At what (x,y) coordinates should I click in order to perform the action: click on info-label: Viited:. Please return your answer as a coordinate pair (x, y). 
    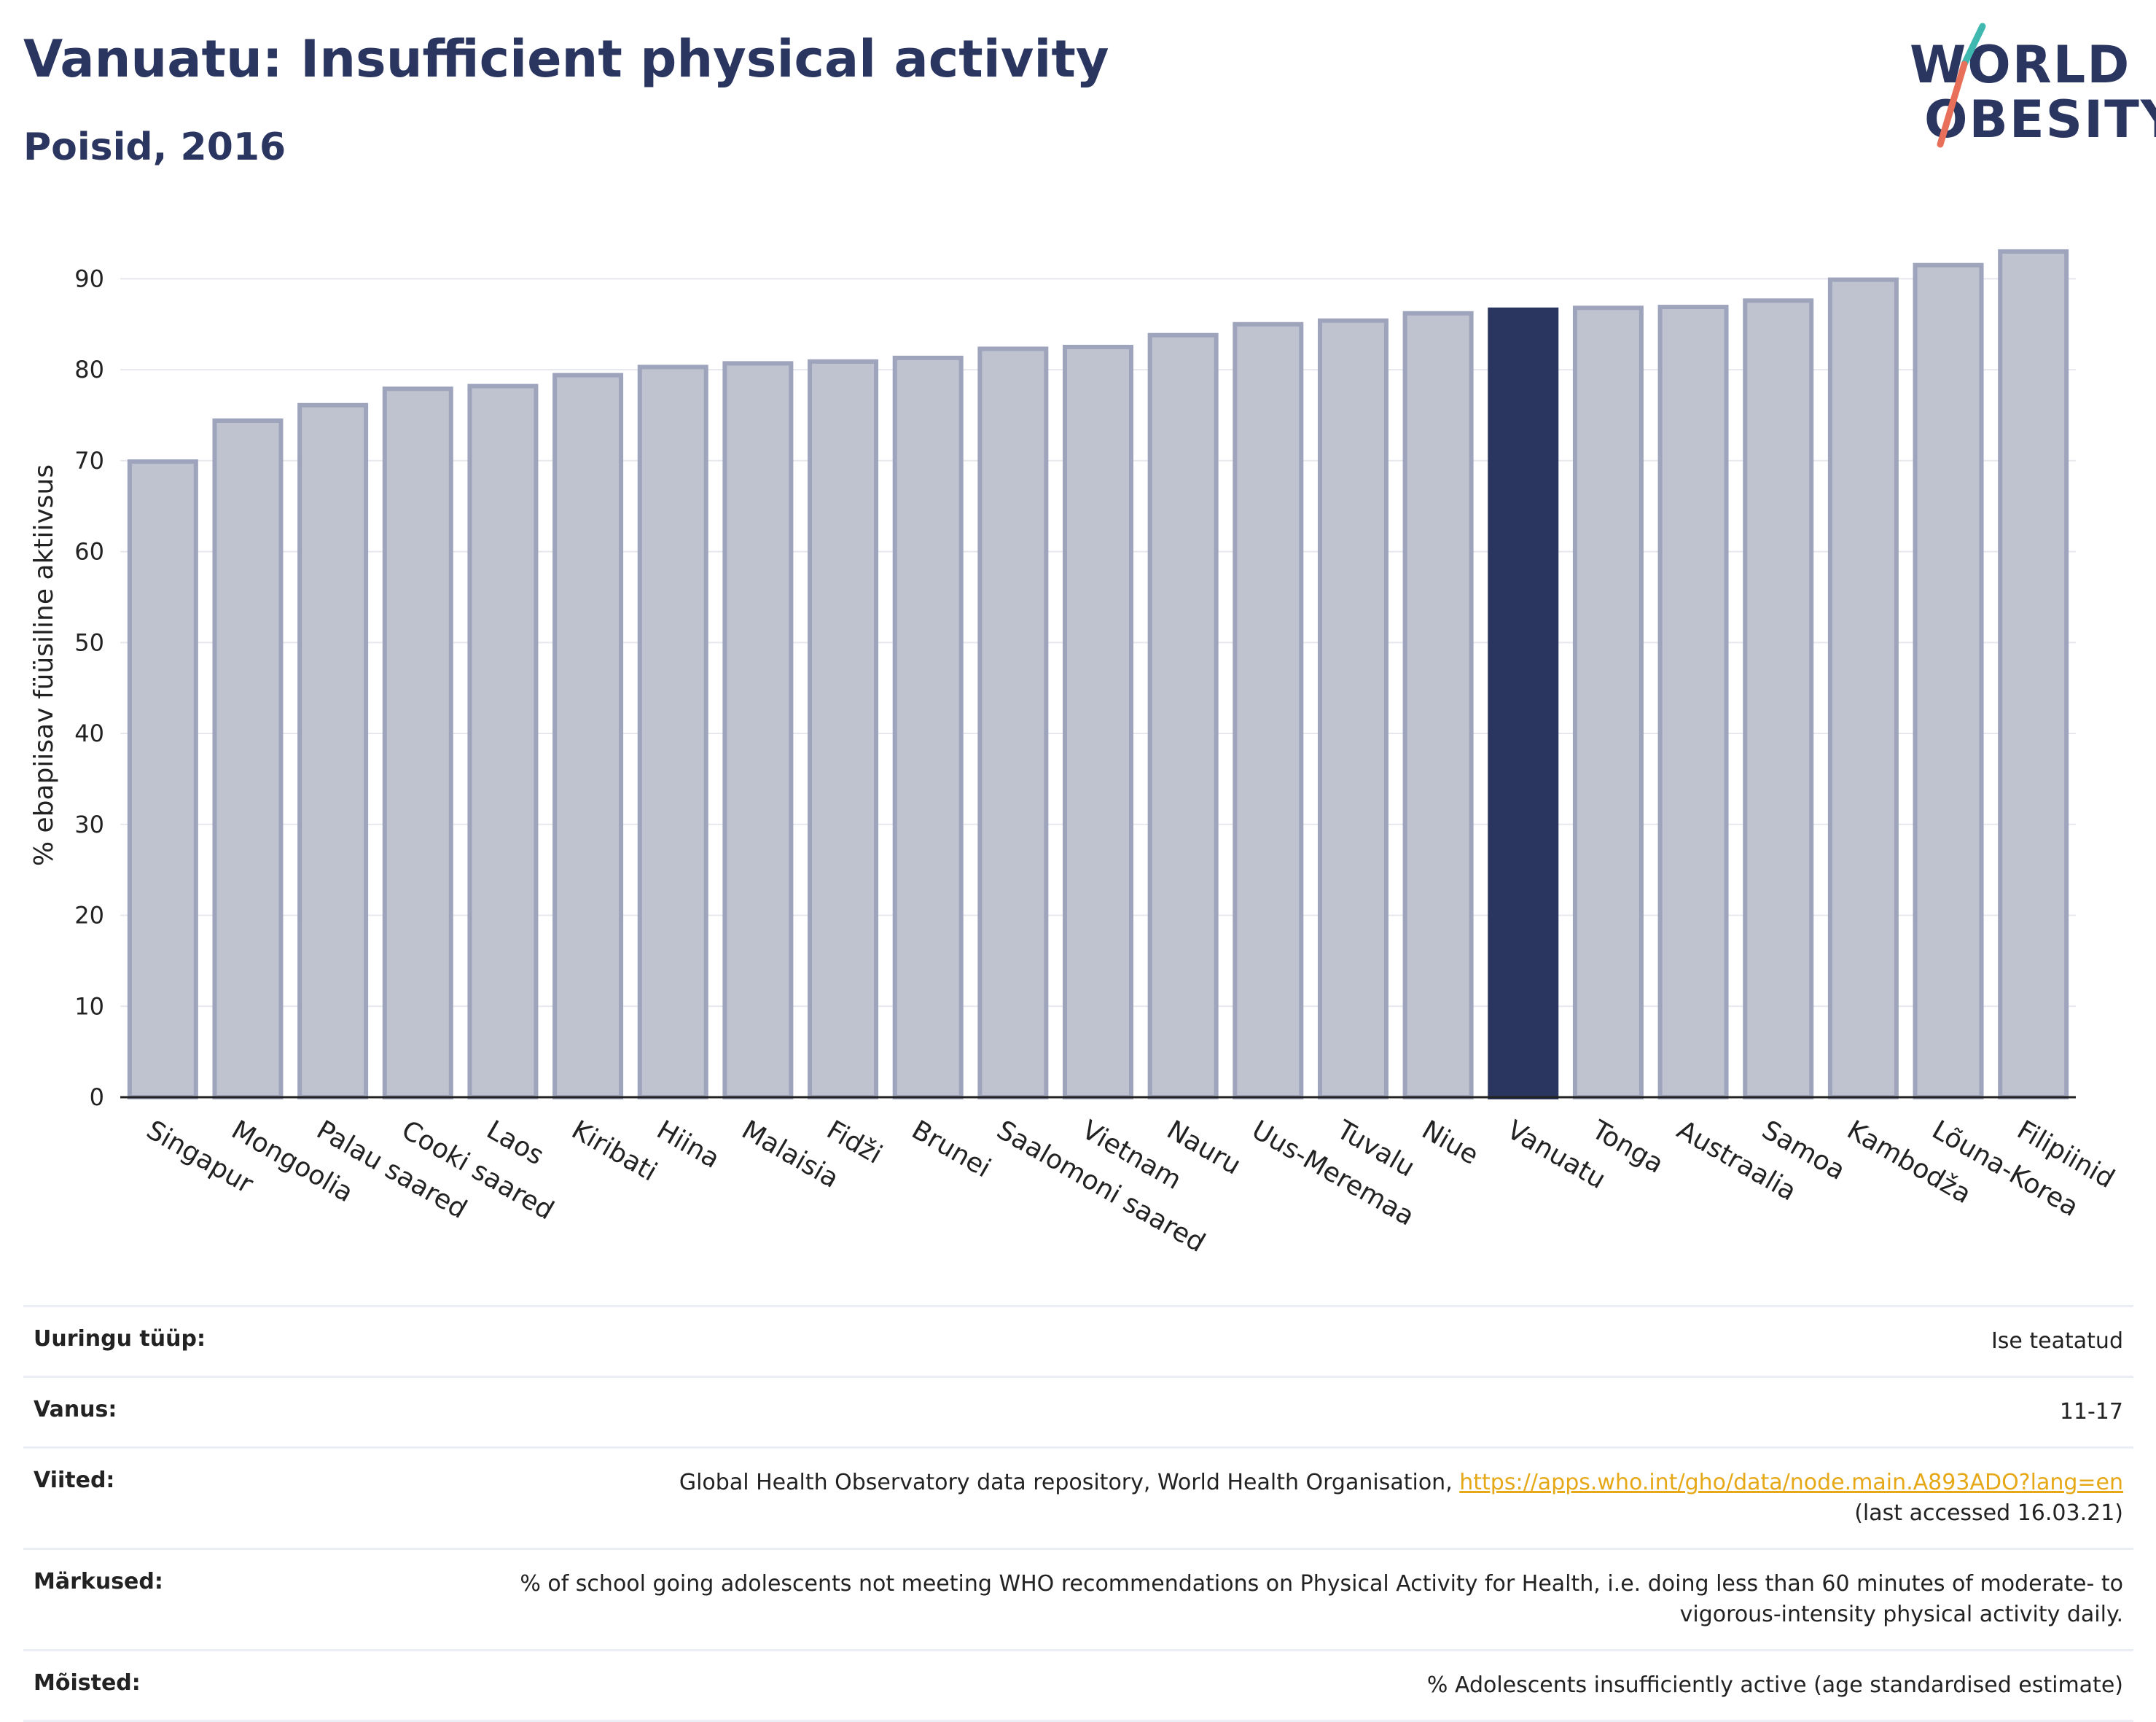
    Looking at the image, I should click on (74, 1480).